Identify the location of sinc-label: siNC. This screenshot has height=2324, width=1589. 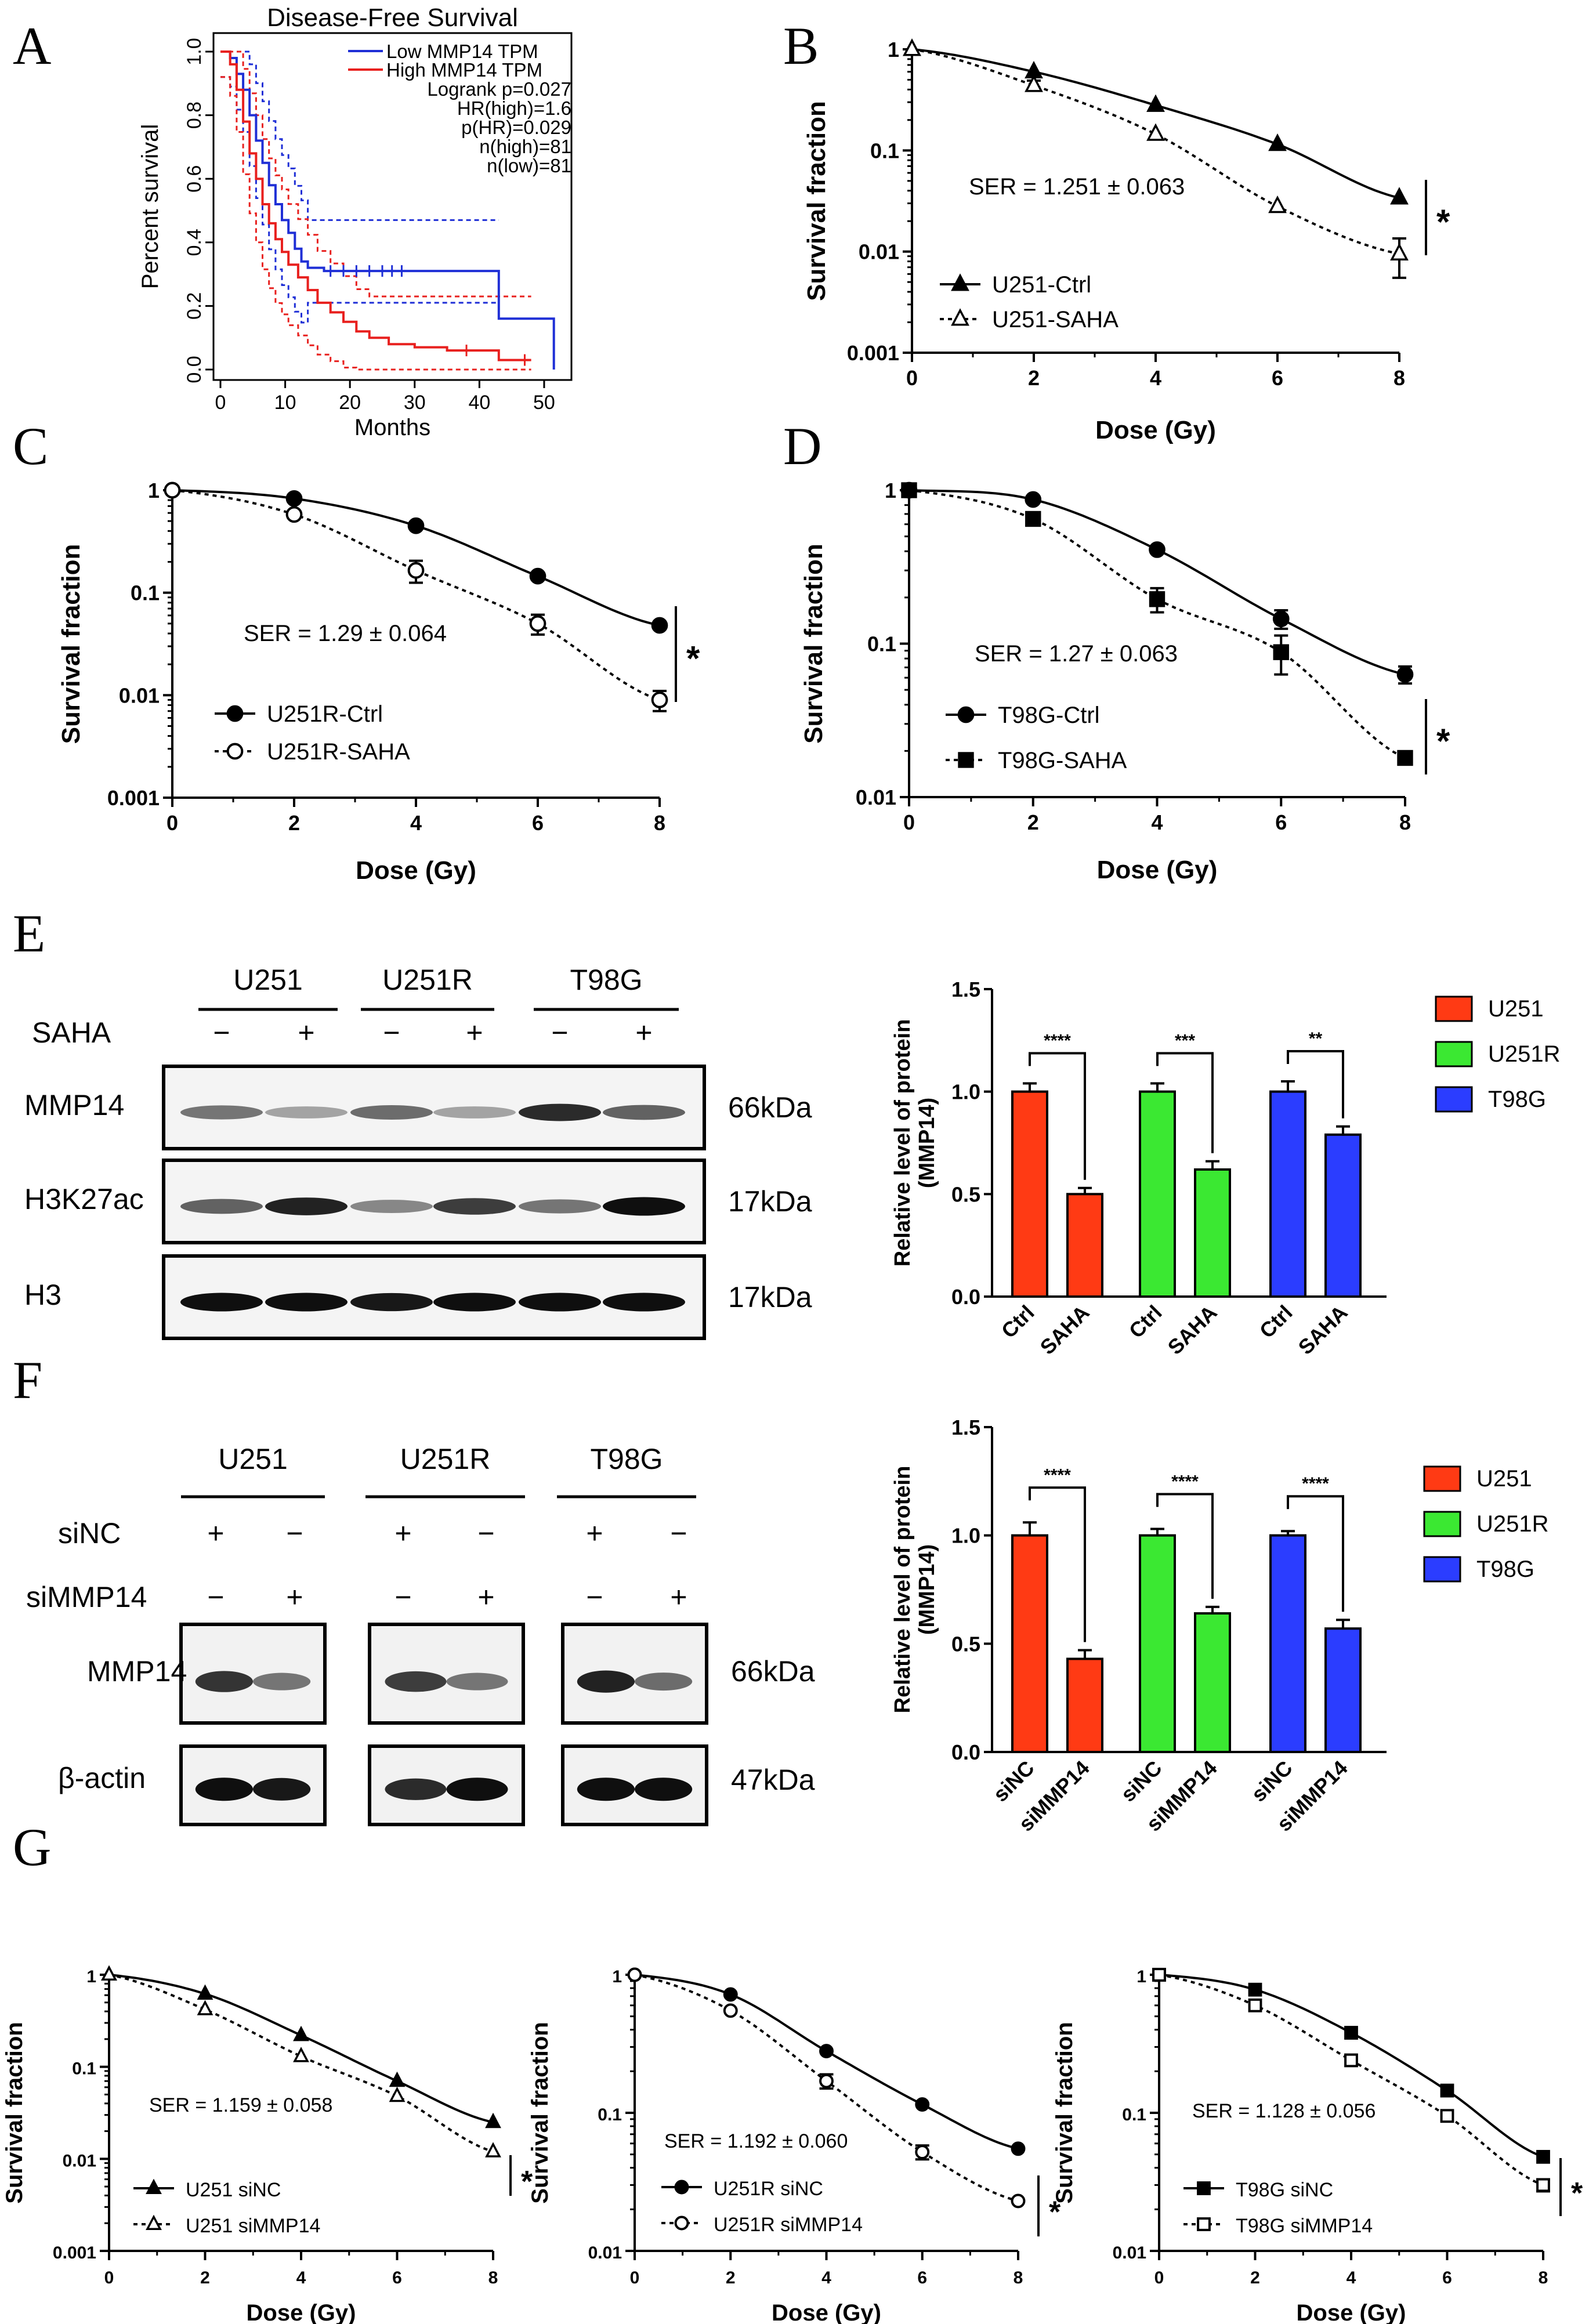
(89, 1533).